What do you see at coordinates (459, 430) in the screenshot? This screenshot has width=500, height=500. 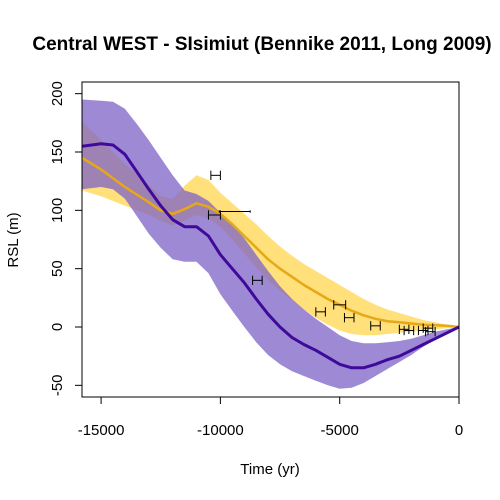 I see `x-tick-label: 0` at bounding box center [459, 430].